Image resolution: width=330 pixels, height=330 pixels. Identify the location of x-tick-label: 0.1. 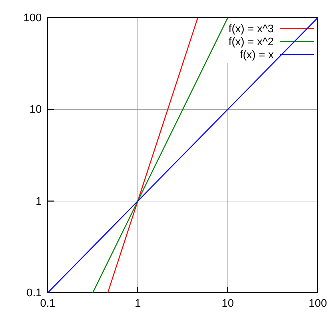
(48, 304).